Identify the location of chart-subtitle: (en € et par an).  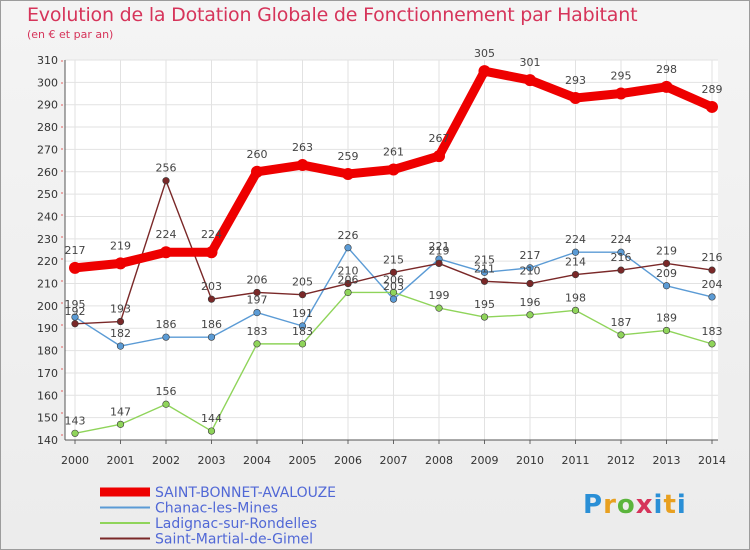
(70, 34).